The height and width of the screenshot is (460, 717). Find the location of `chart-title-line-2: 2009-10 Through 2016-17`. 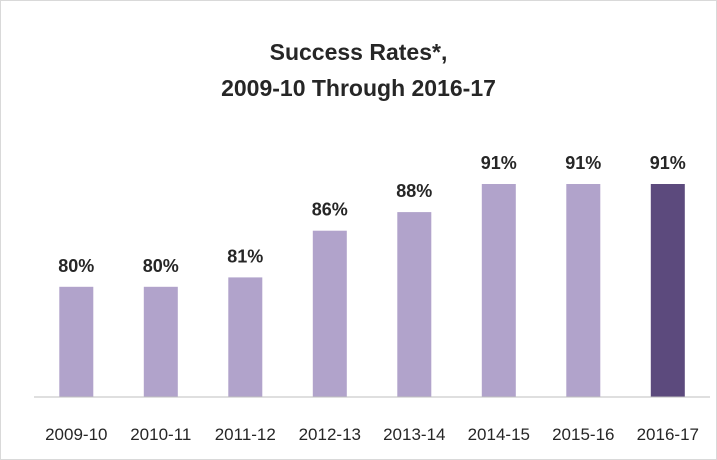

chart-title-line-2: 2009-10 Through 2016-17 is located at coordinates (358, 88).